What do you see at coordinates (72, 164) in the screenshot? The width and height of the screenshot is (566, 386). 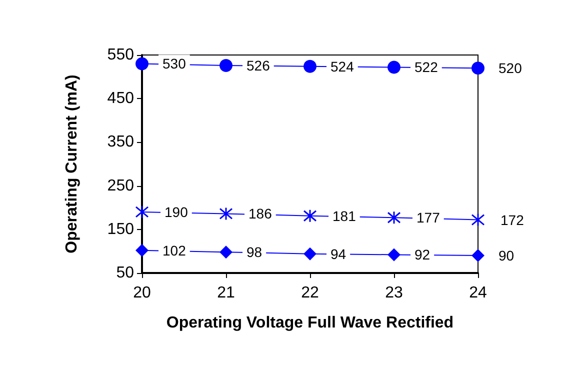 I see `y-axis-title: Operating Current (mA)` at bounding box center [72, 164].